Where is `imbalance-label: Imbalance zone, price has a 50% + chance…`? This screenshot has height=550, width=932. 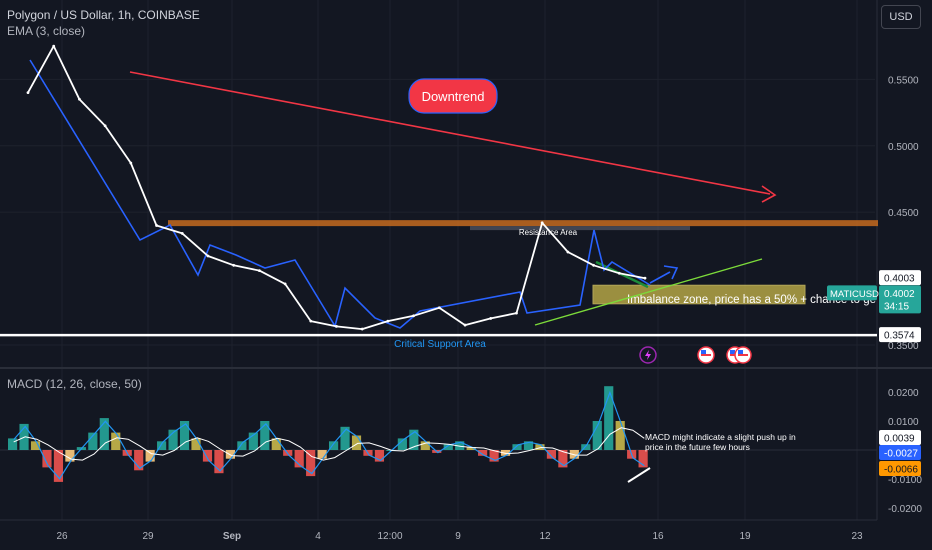
imbalance-label: Imbalance zone, price has a 50% + chance… is located at coordinates (751, 300).